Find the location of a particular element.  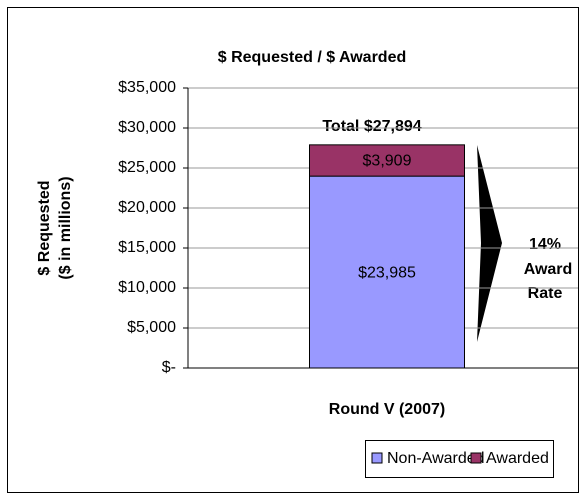

data-label: $23,985 is located at coordinates (387, 272).